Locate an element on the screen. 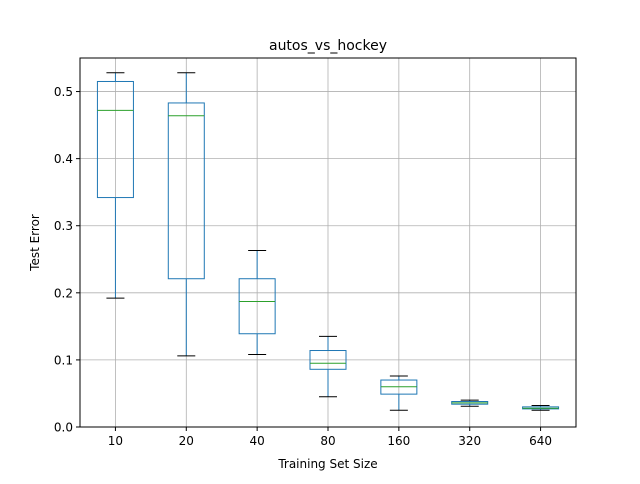 This screenshot has width=640, height=484. x-tick-label: 320 is located at coordinates (469, 441).